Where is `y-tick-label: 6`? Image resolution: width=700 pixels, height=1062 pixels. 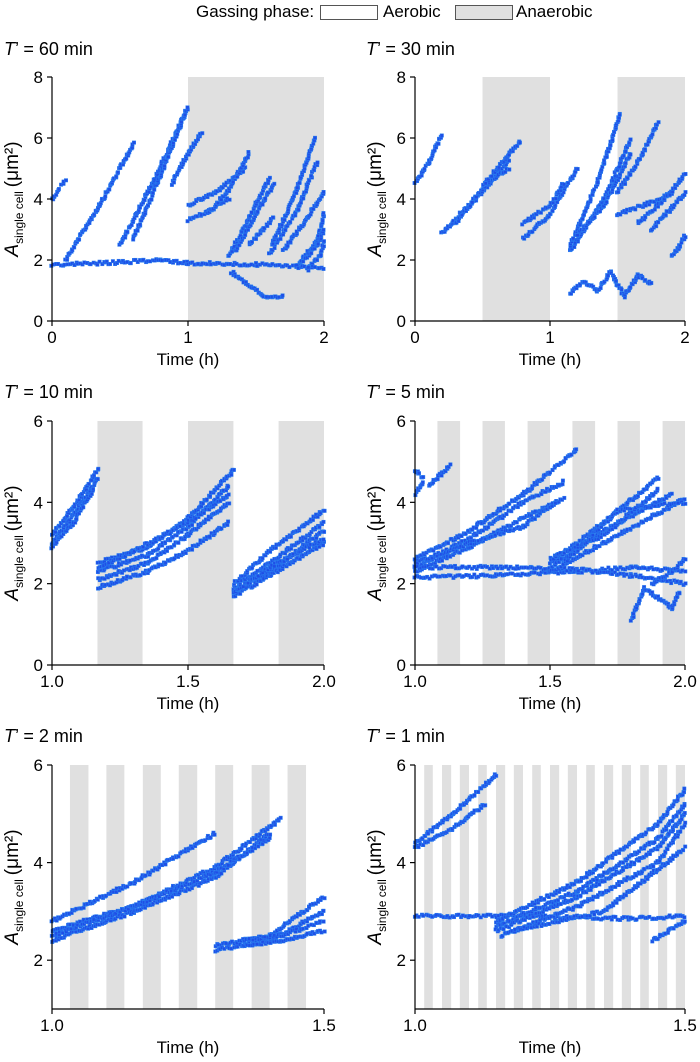 y-tick-label: 6 is located at coordinates (401, 421).